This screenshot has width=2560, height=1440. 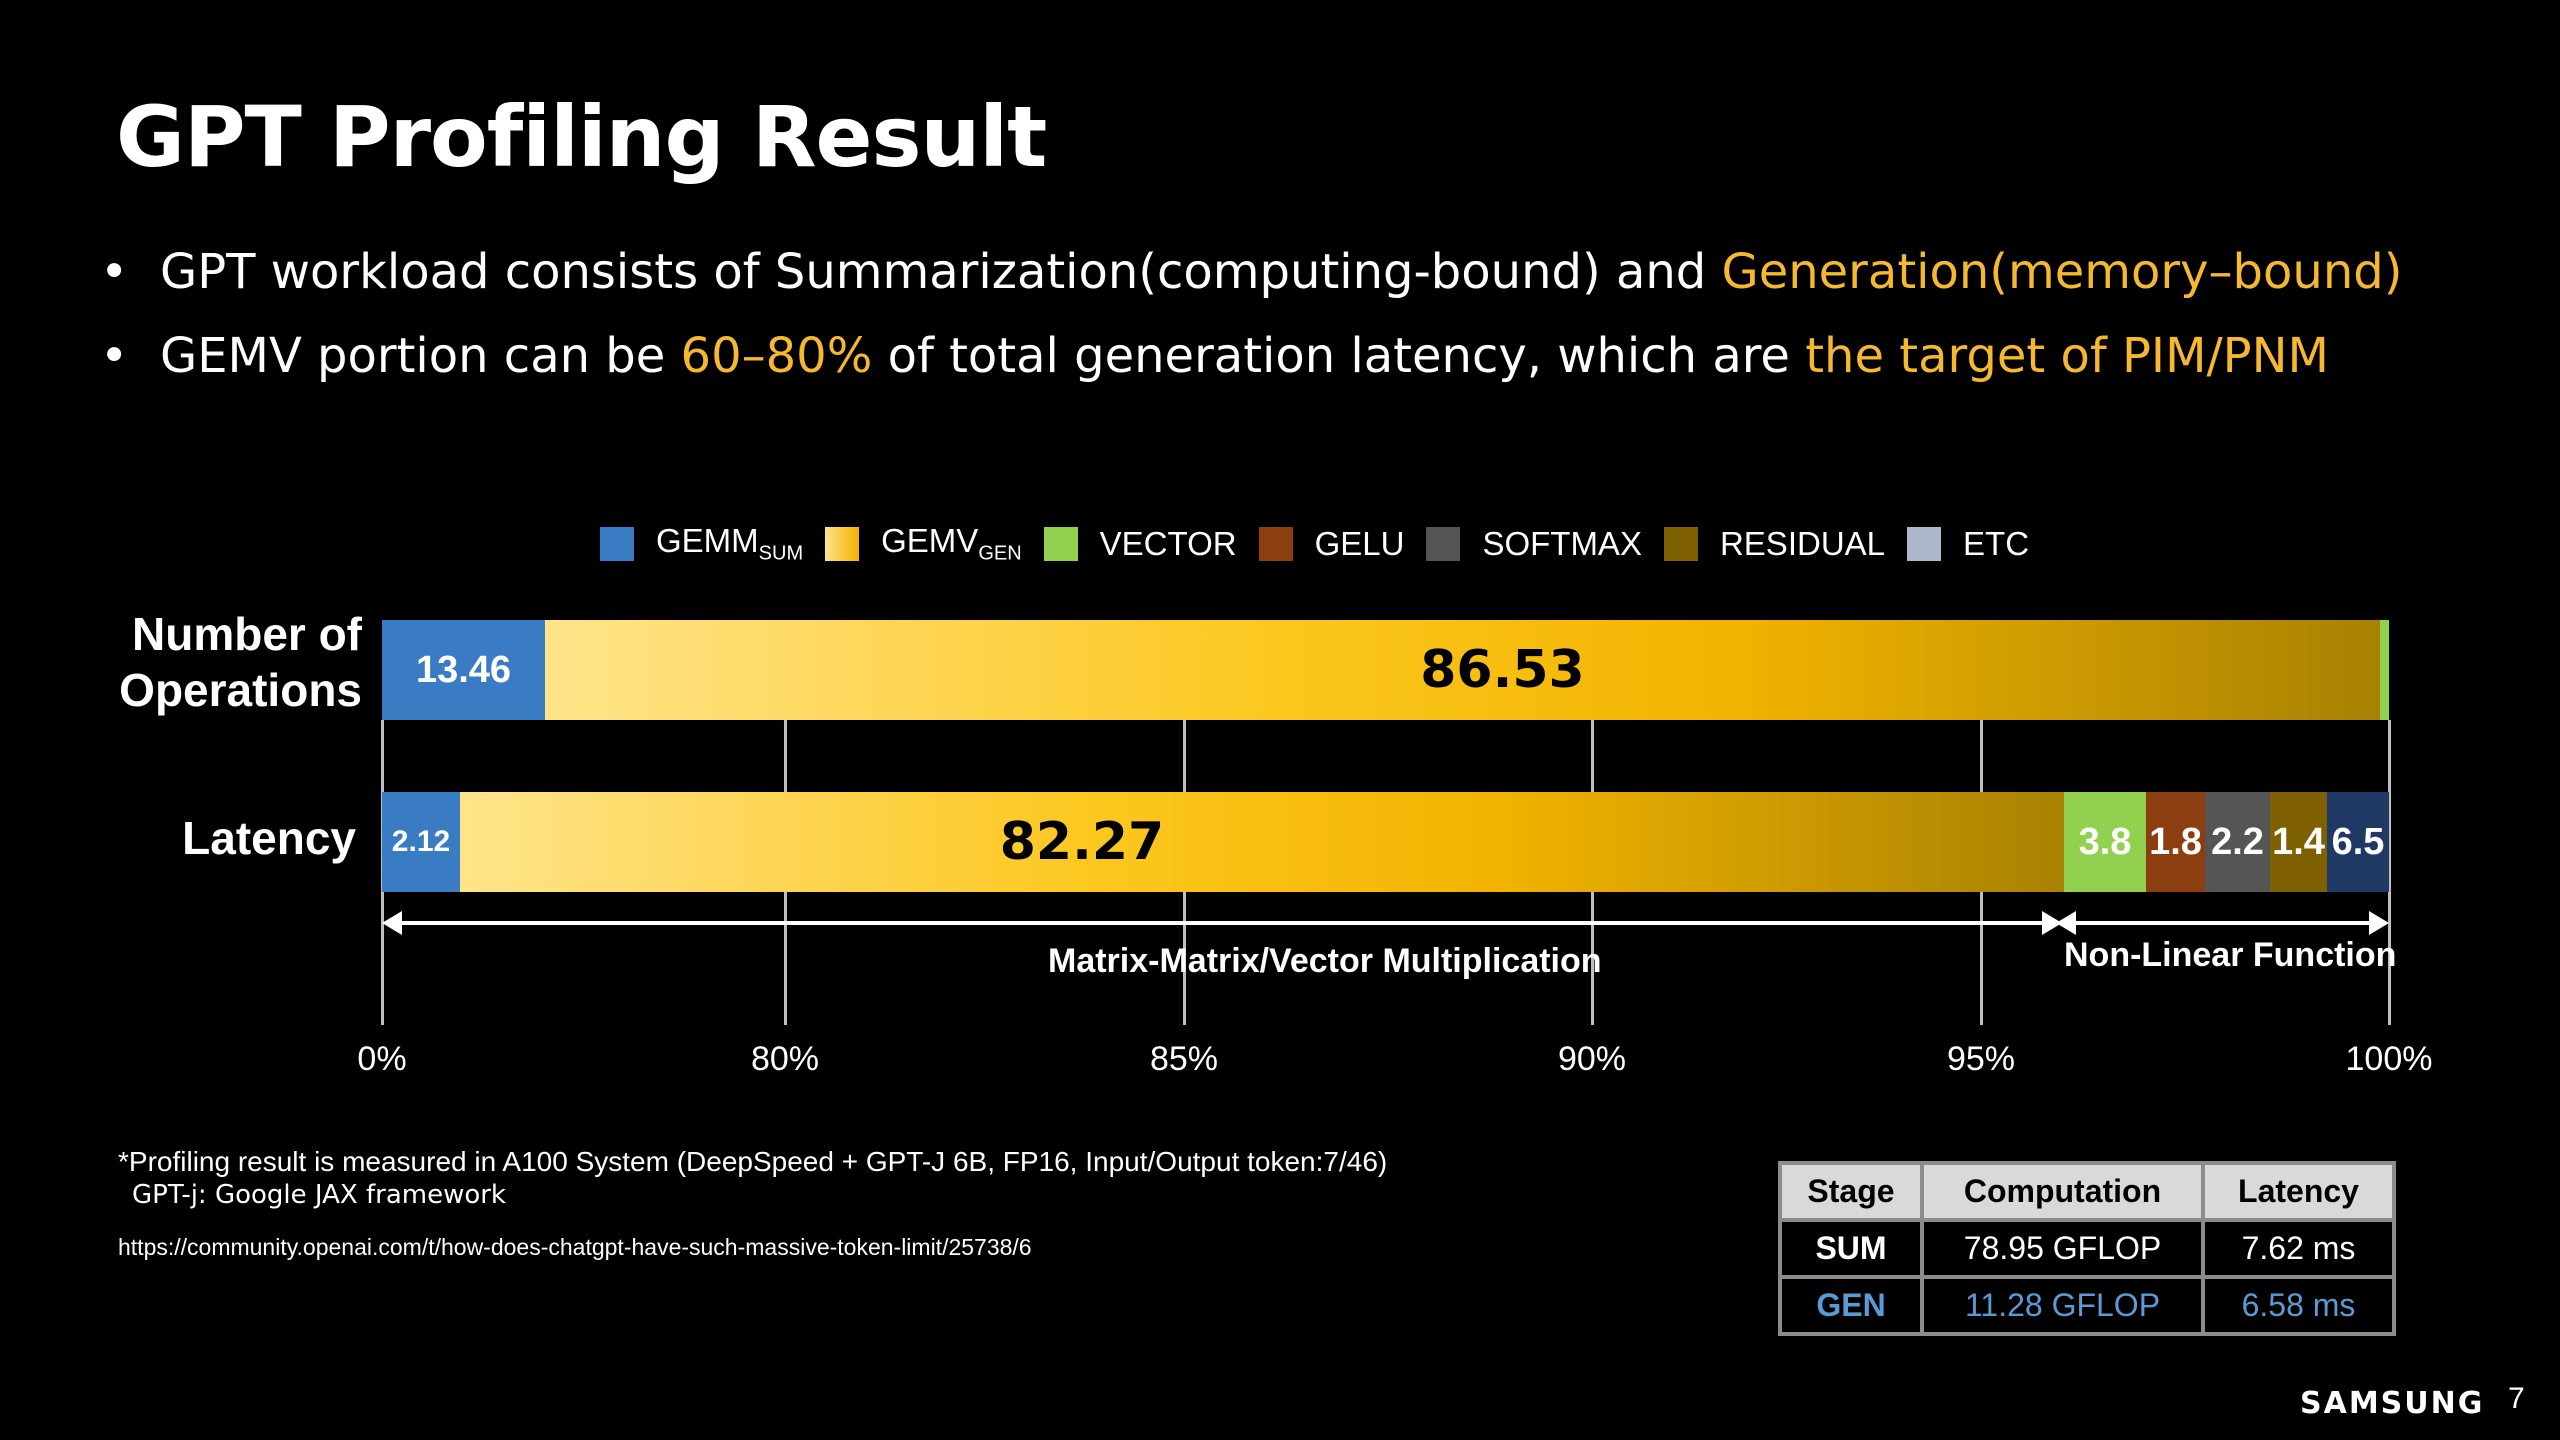 What do you see at coordinates (1262, 842) in the screenshot?
I see `bar-segment-gemv-gen: 82.27` at bounding box center [1262, 842].